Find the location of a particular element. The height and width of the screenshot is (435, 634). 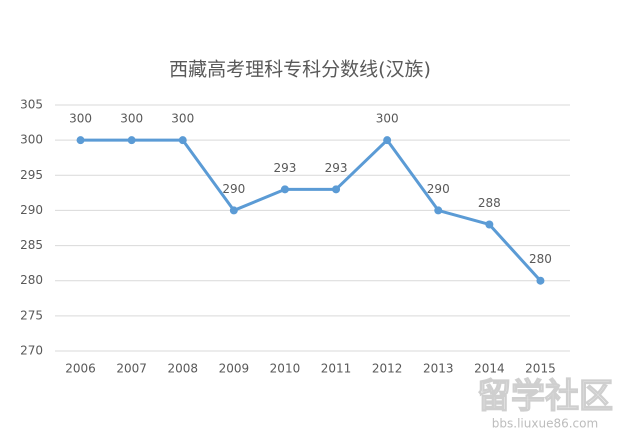

x-tick-label: 2009 is located at coordinates (234, 369).